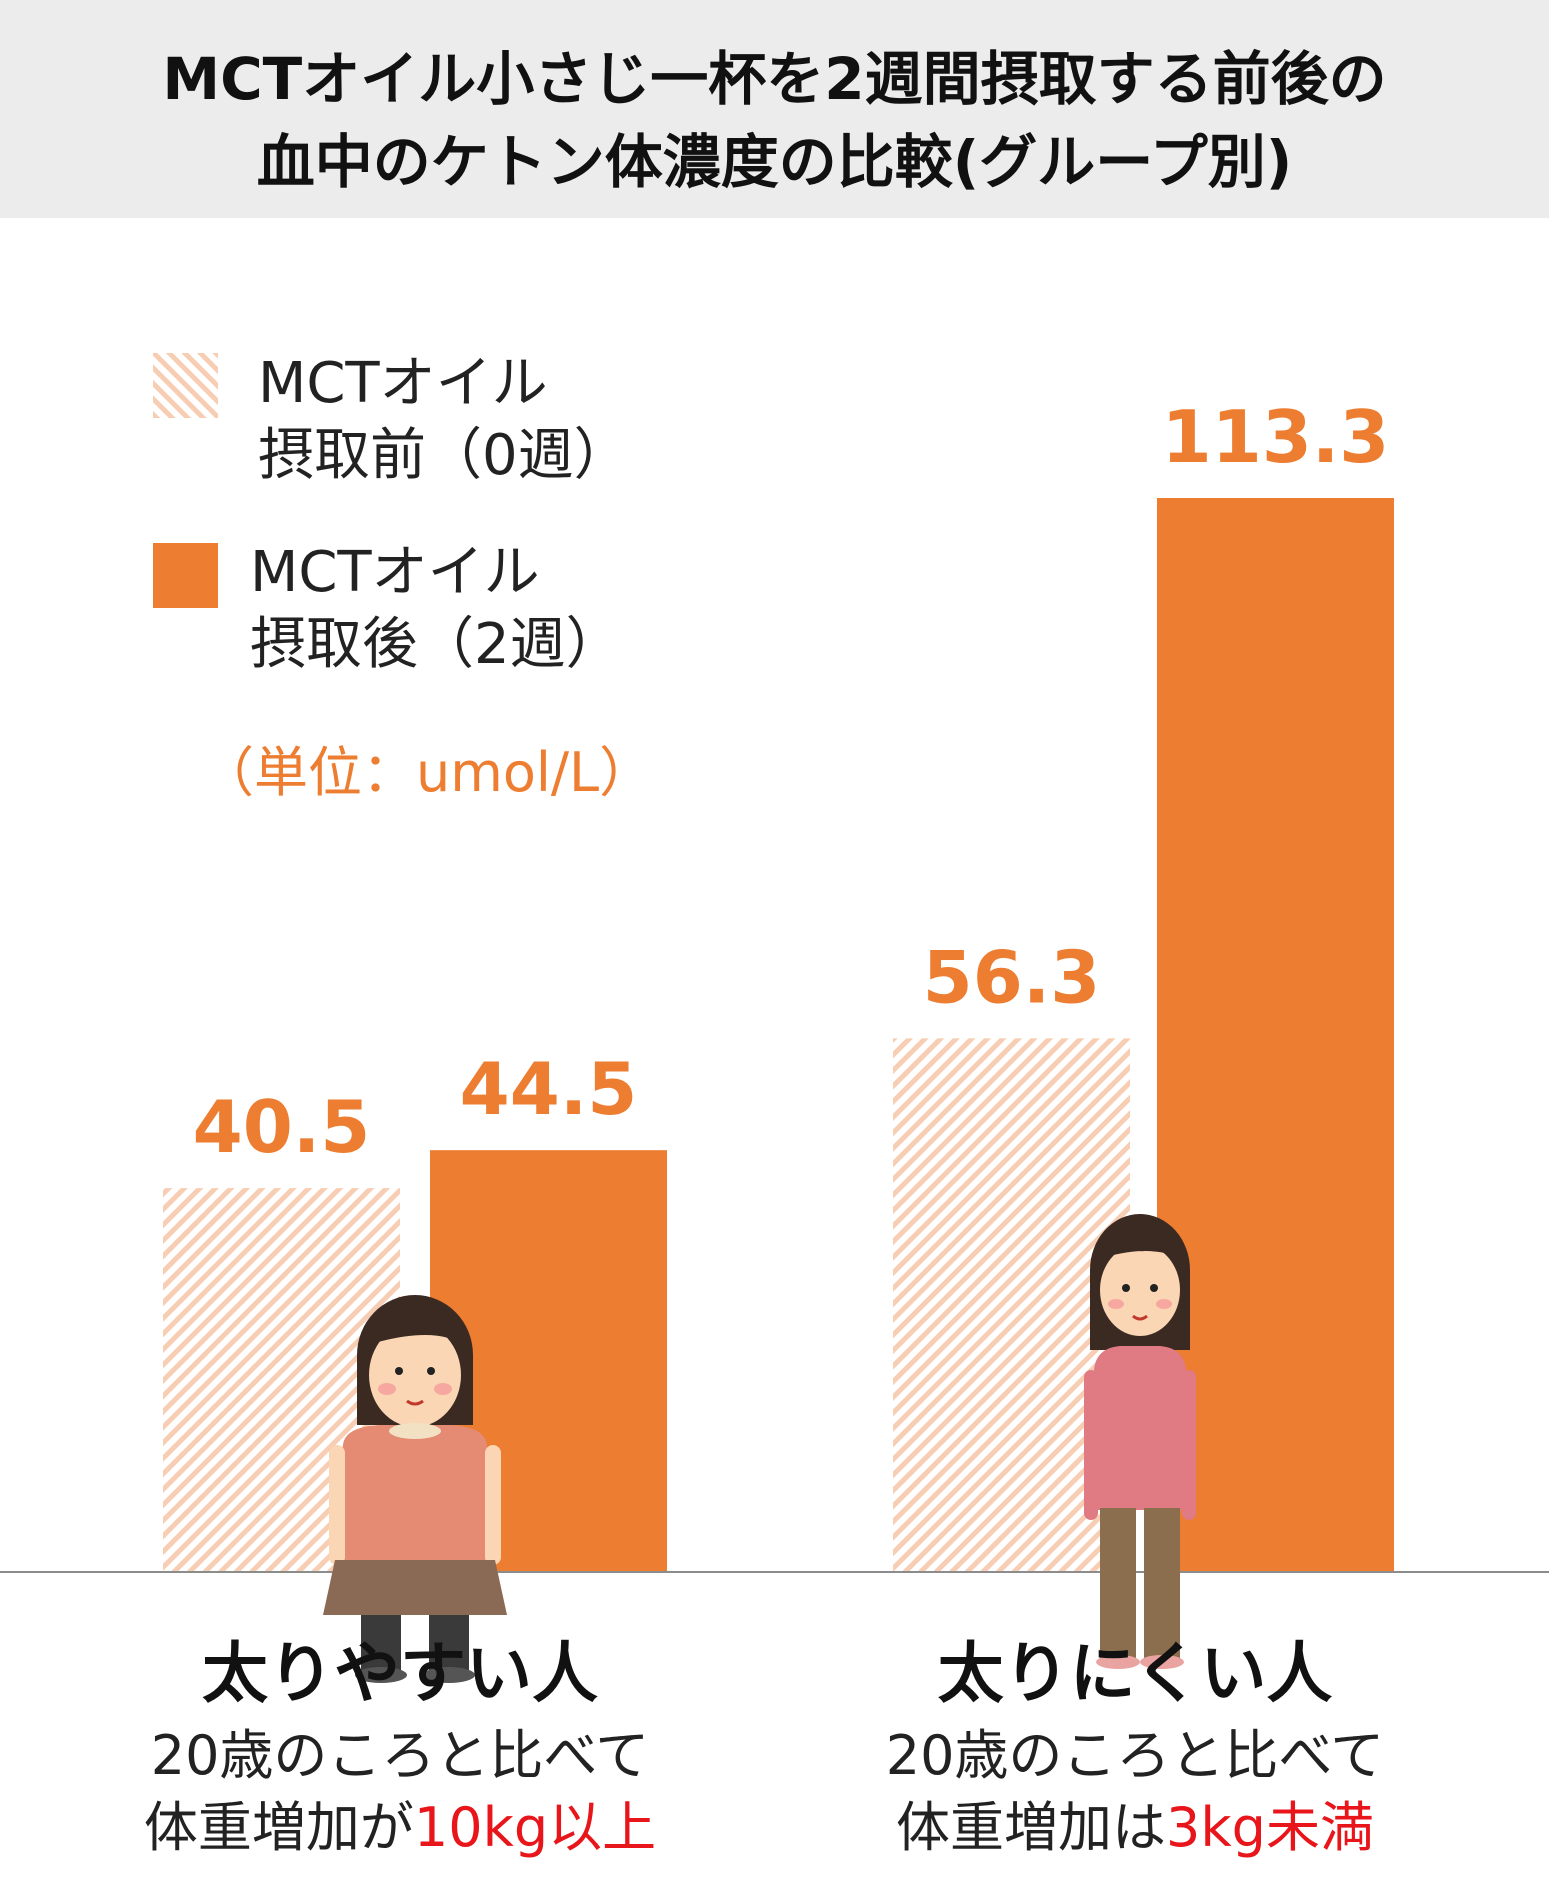 The width and height of the screenshot is (1549, 1899). What do you see at coordinates (400, 1755) in the screenshot?
I see `group-desc-1-line-1: 20歳のころと比べて` at bounding box center [400, 1755].